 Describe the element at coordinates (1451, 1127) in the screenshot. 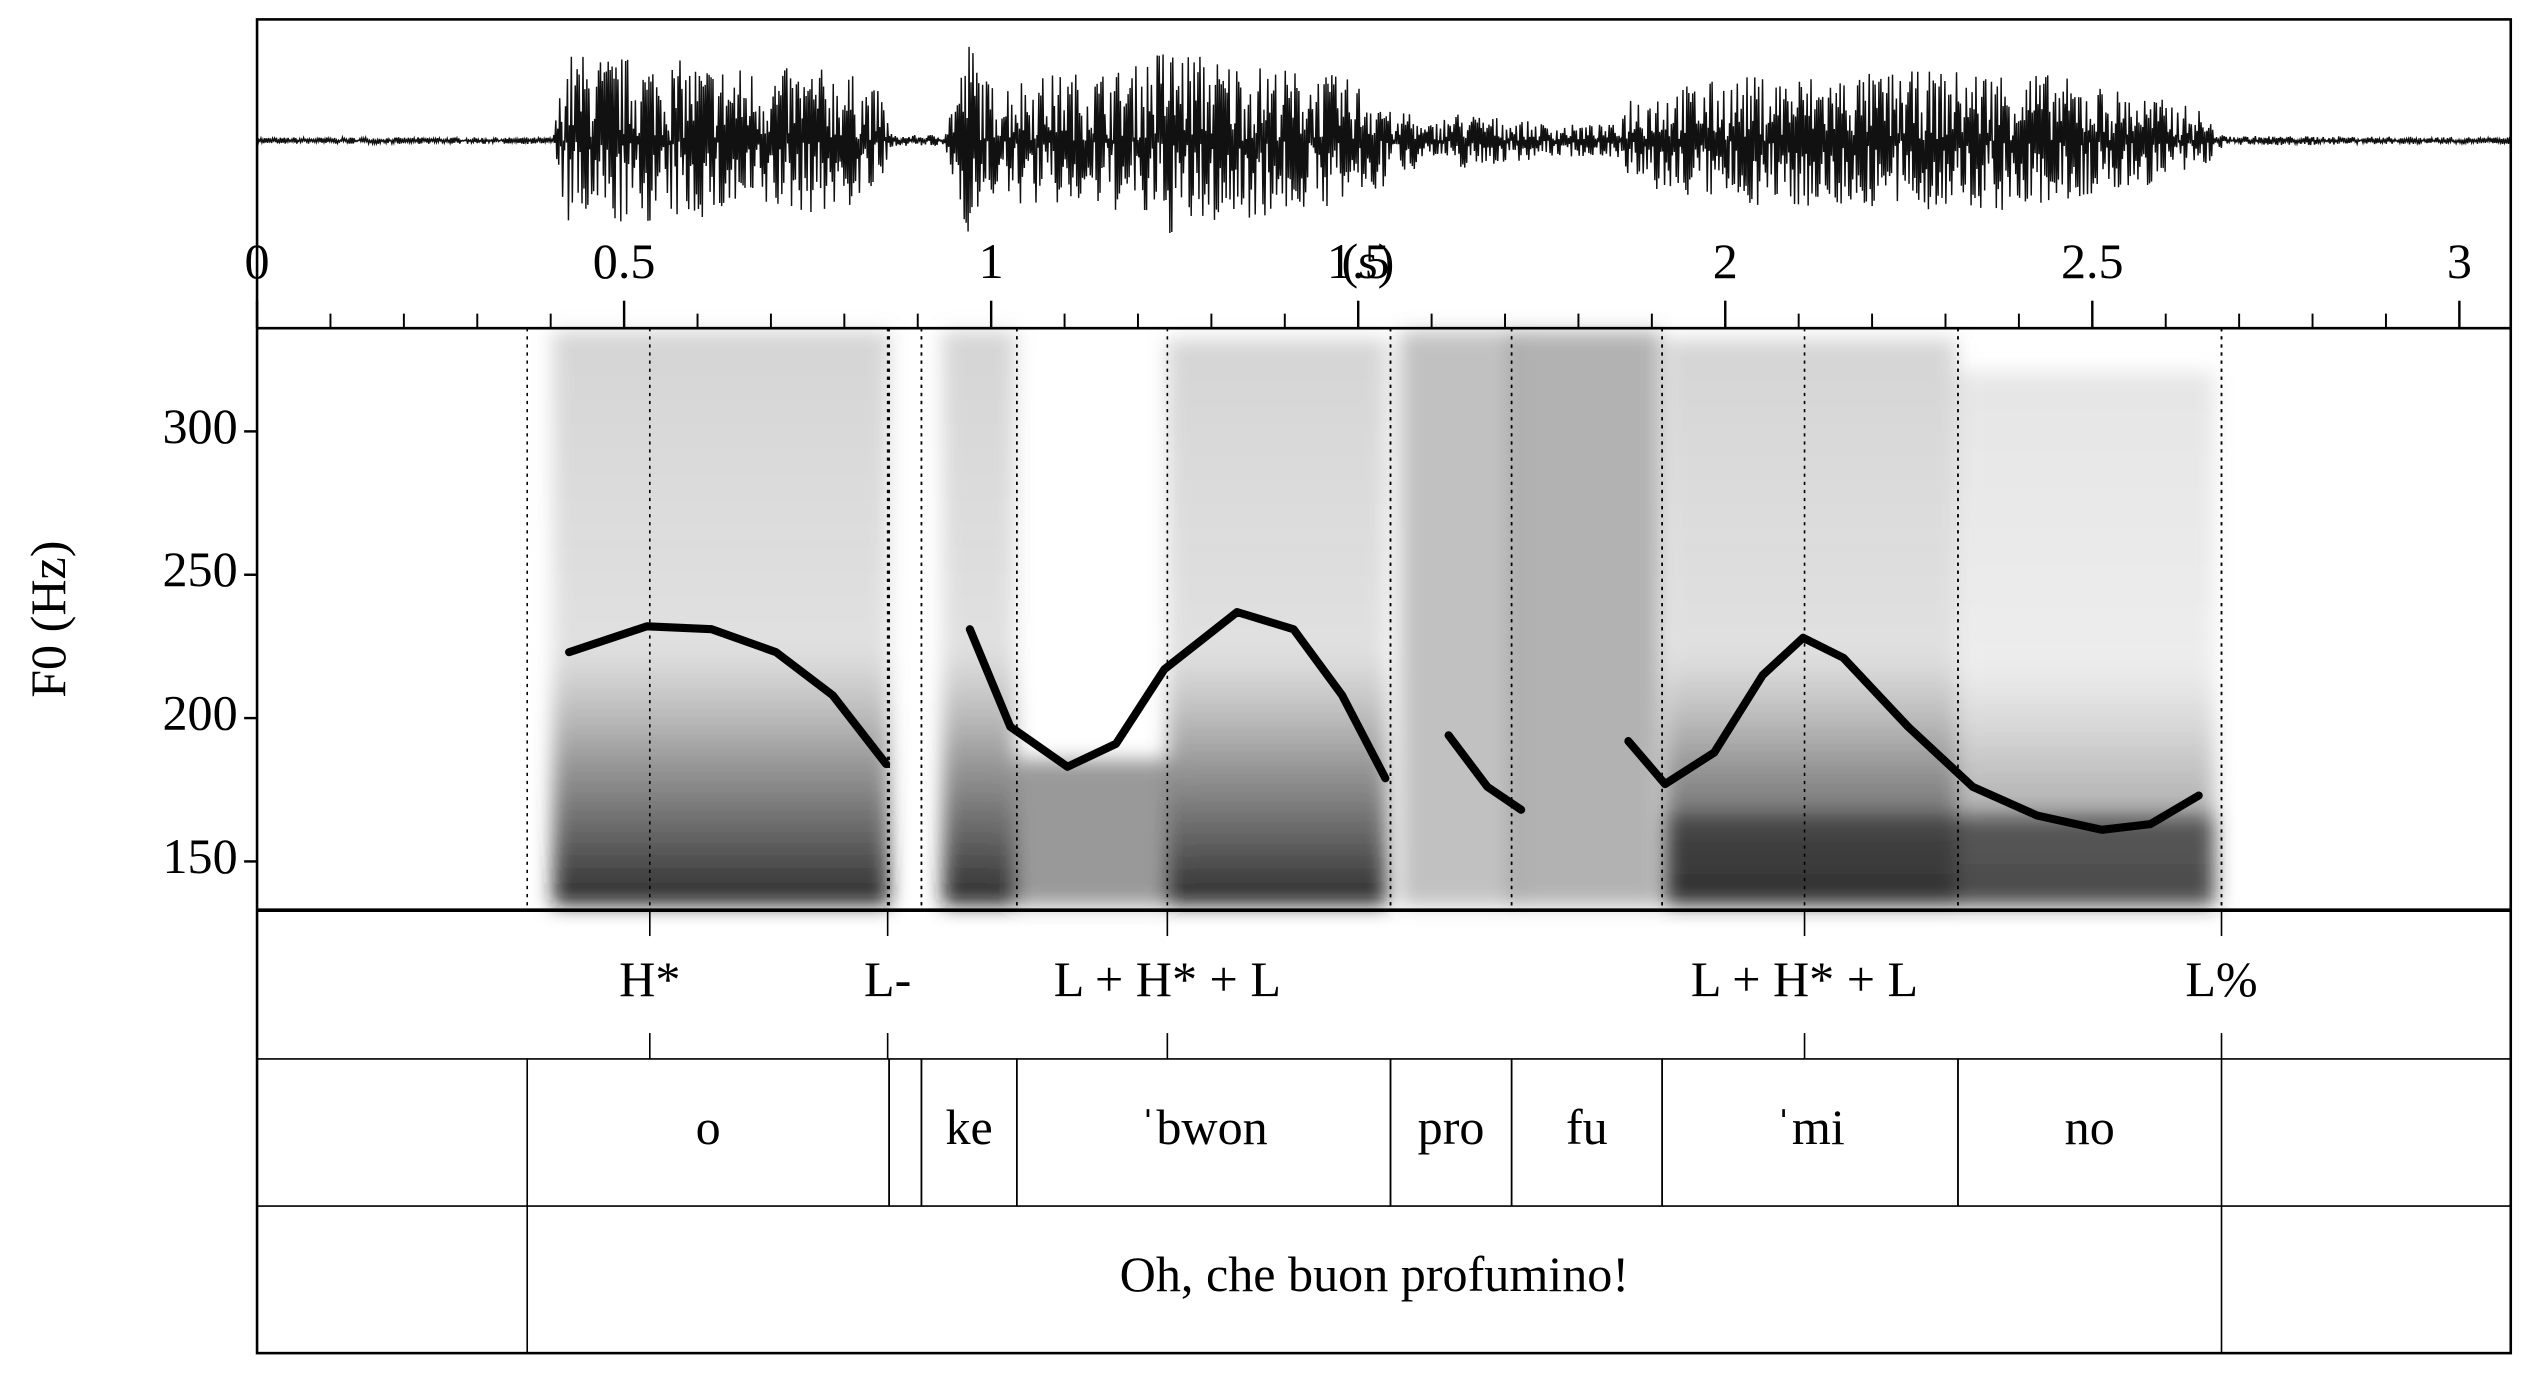

I see `interval-label: pro` at that location.